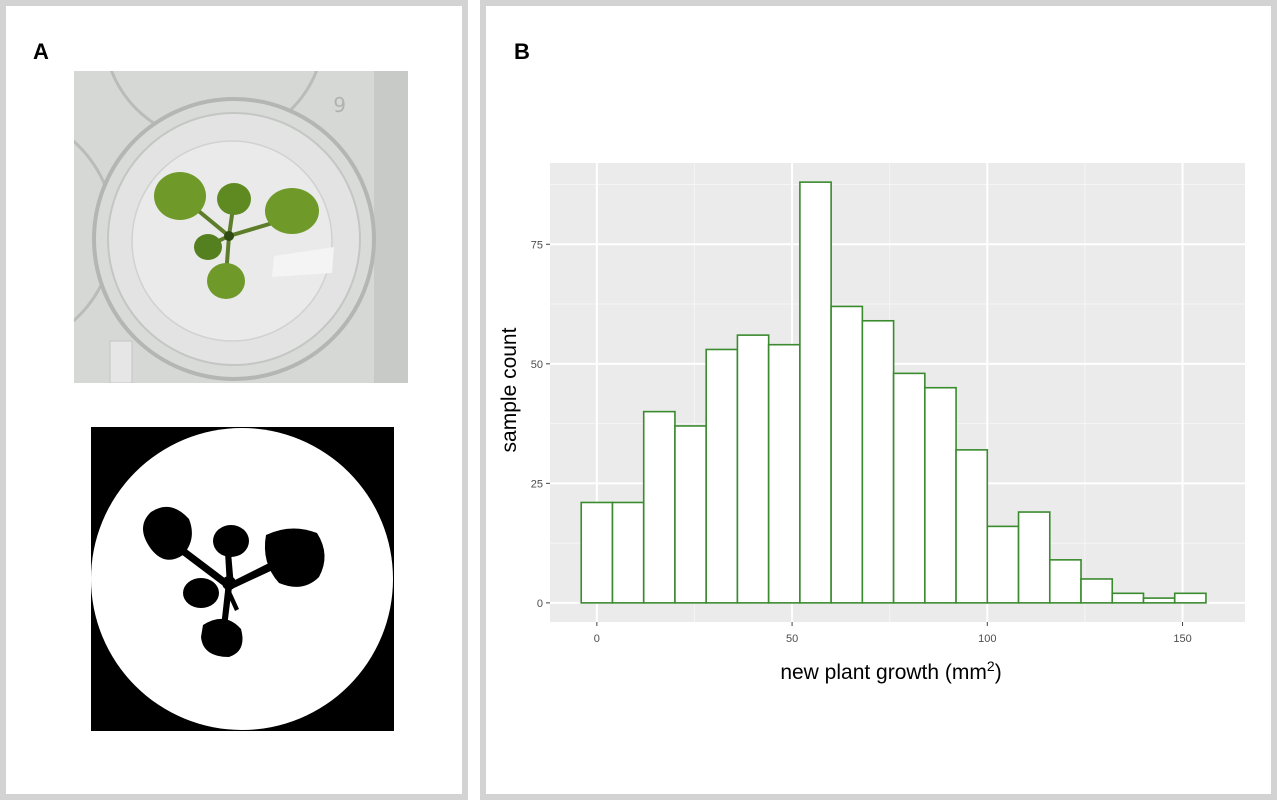 This screenshot has width=1277, height=800. What do you see at coordinates (509, 389) in the screenshot?
I see `y-axis-title: sample count` at bounding box center [509, 389].